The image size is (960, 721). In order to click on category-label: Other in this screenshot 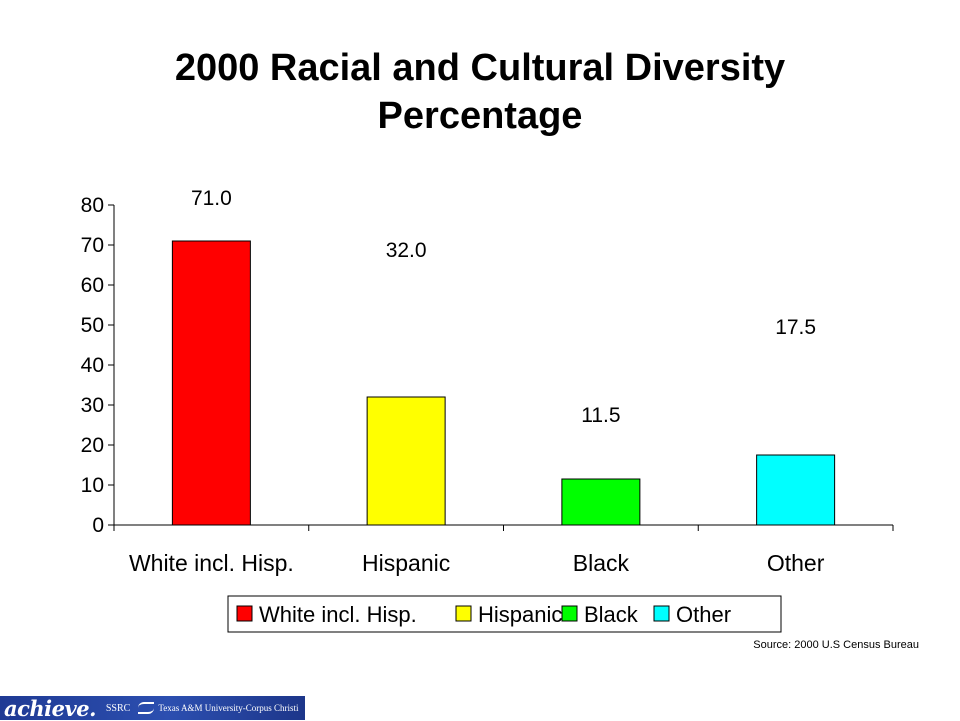, I will do `click(796, 563)`.